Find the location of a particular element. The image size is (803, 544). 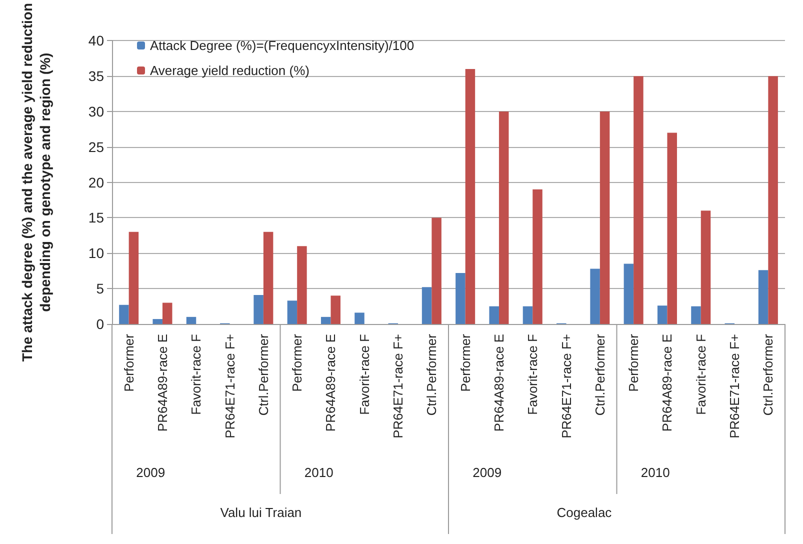

y-tick-label: 20 is located at coordinates (96, 182).